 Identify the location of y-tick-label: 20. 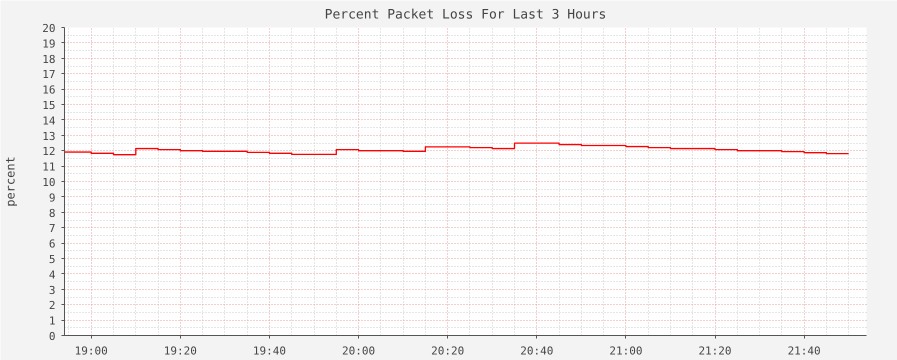
(49, 28).